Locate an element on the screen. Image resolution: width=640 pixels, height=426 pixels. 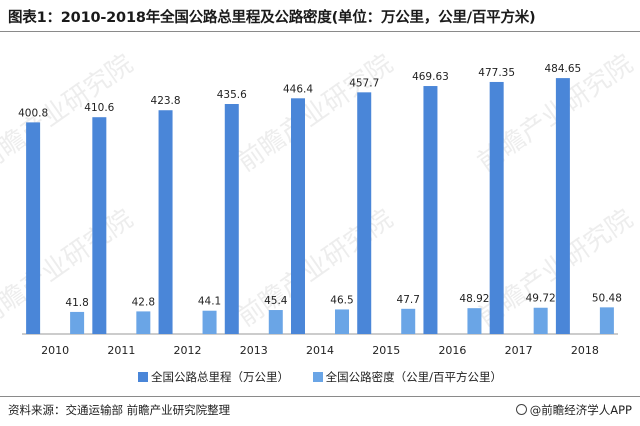
data-label-series2: 45.4 is located at coordinates (276, 301).